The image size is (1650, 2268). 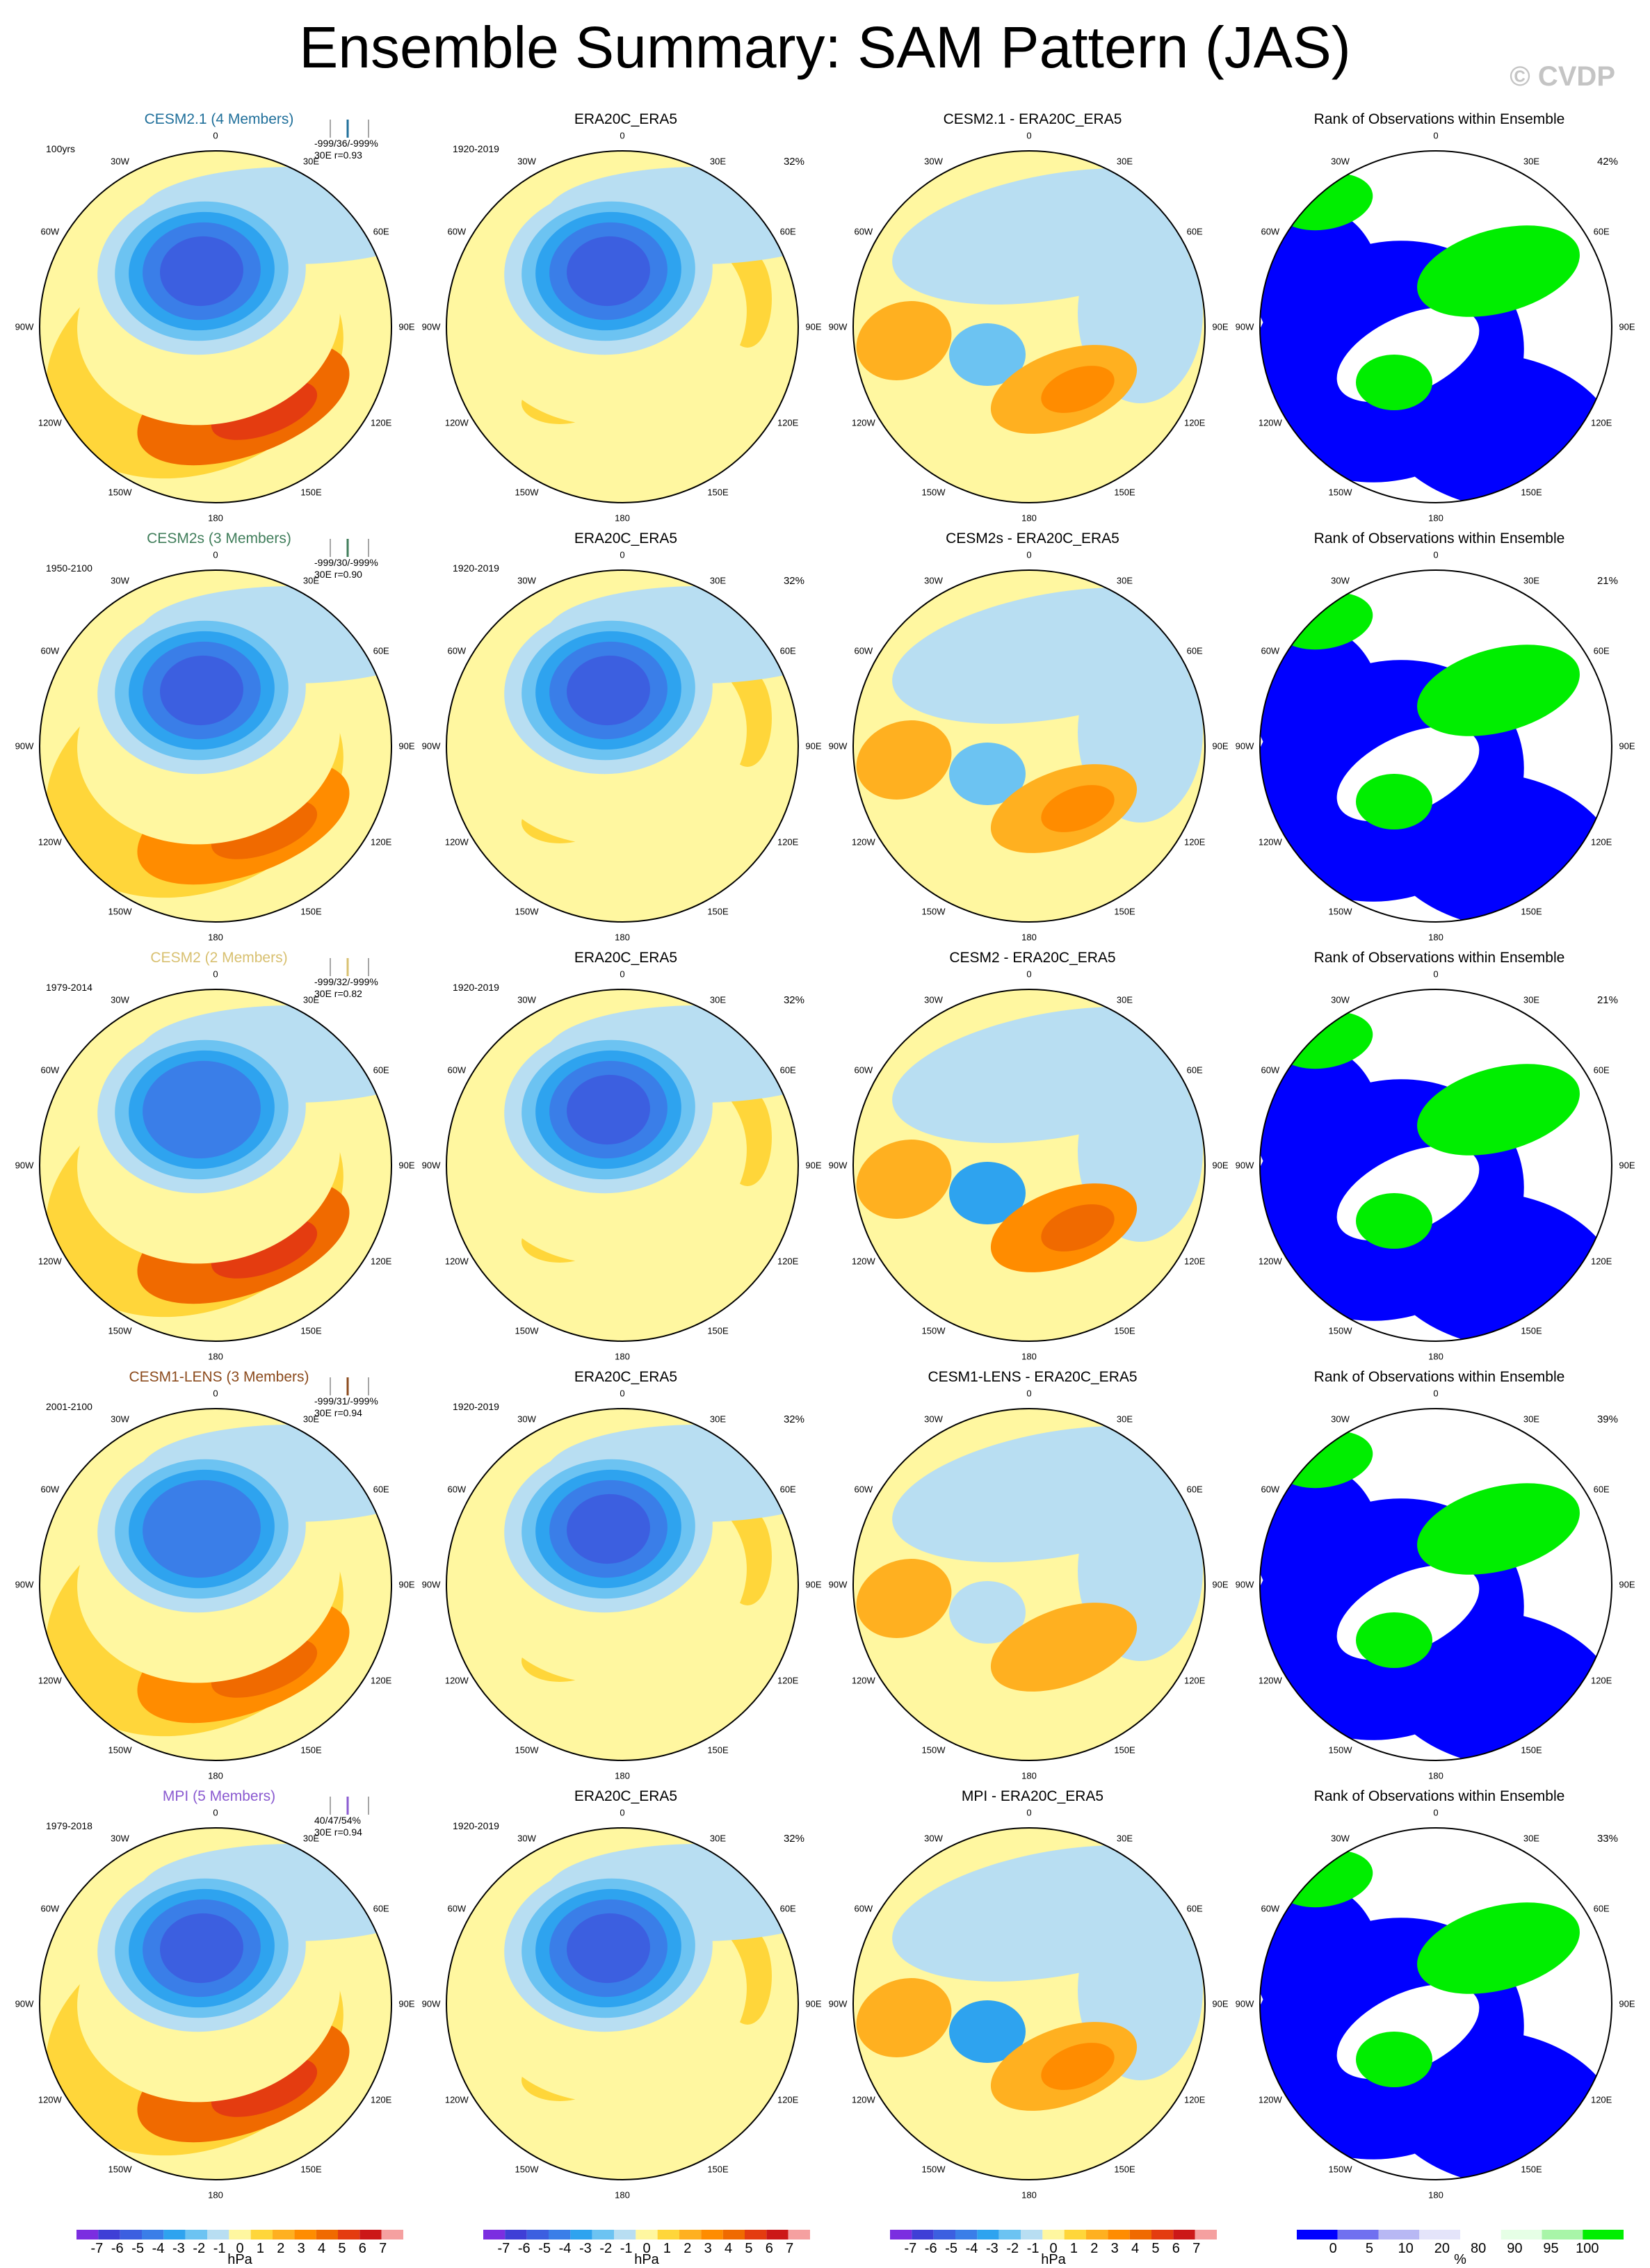 What do you see at coordinates (346, 988) in the screenshot?
I see `stats-label: -999/32/-999% 30E r=0.82` at bounding box center [346, 988].